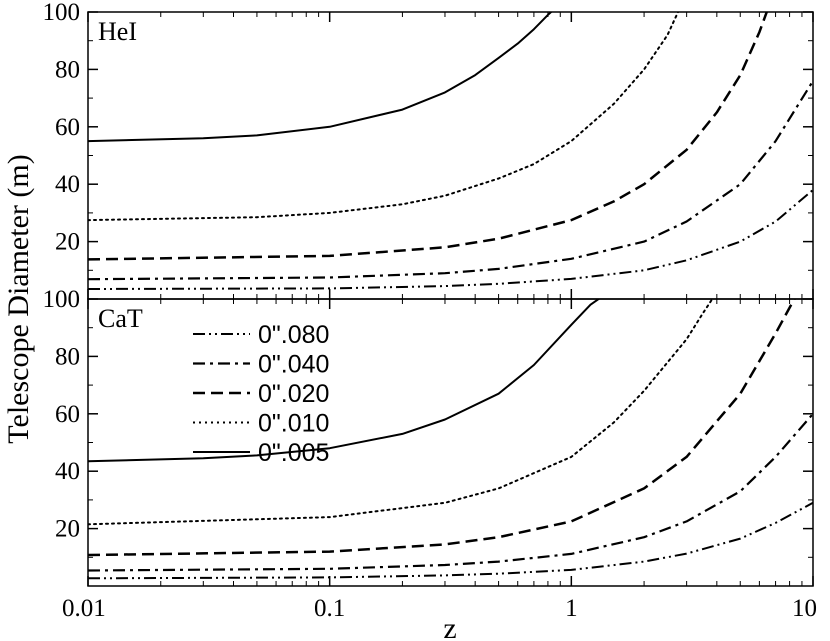 This screenshot has width=830, height=641. I want to click on x-tick-label: 1, so click(571, 608).